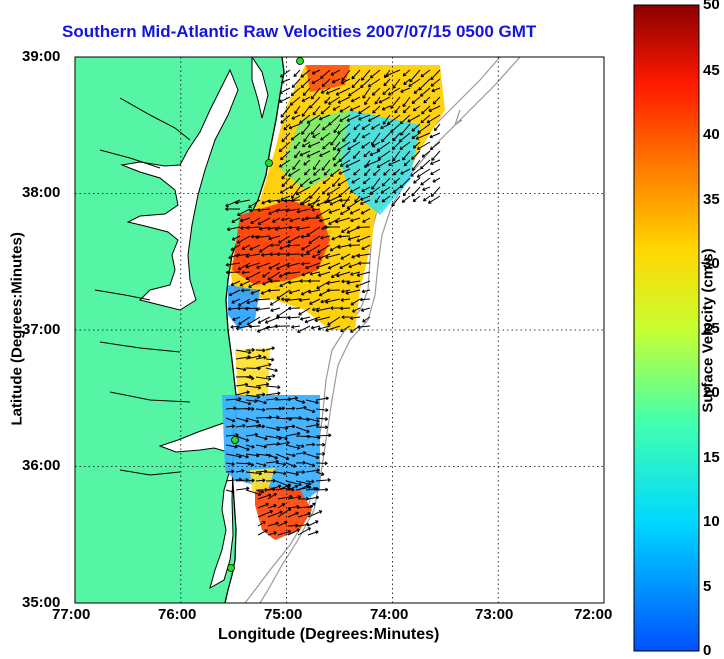 This screenshot has height=659, width=724. What do you see at coordinates (41, 192) in the screenshot?
I see `y-tick-label: 38:00` at bounding box center [41, 192].